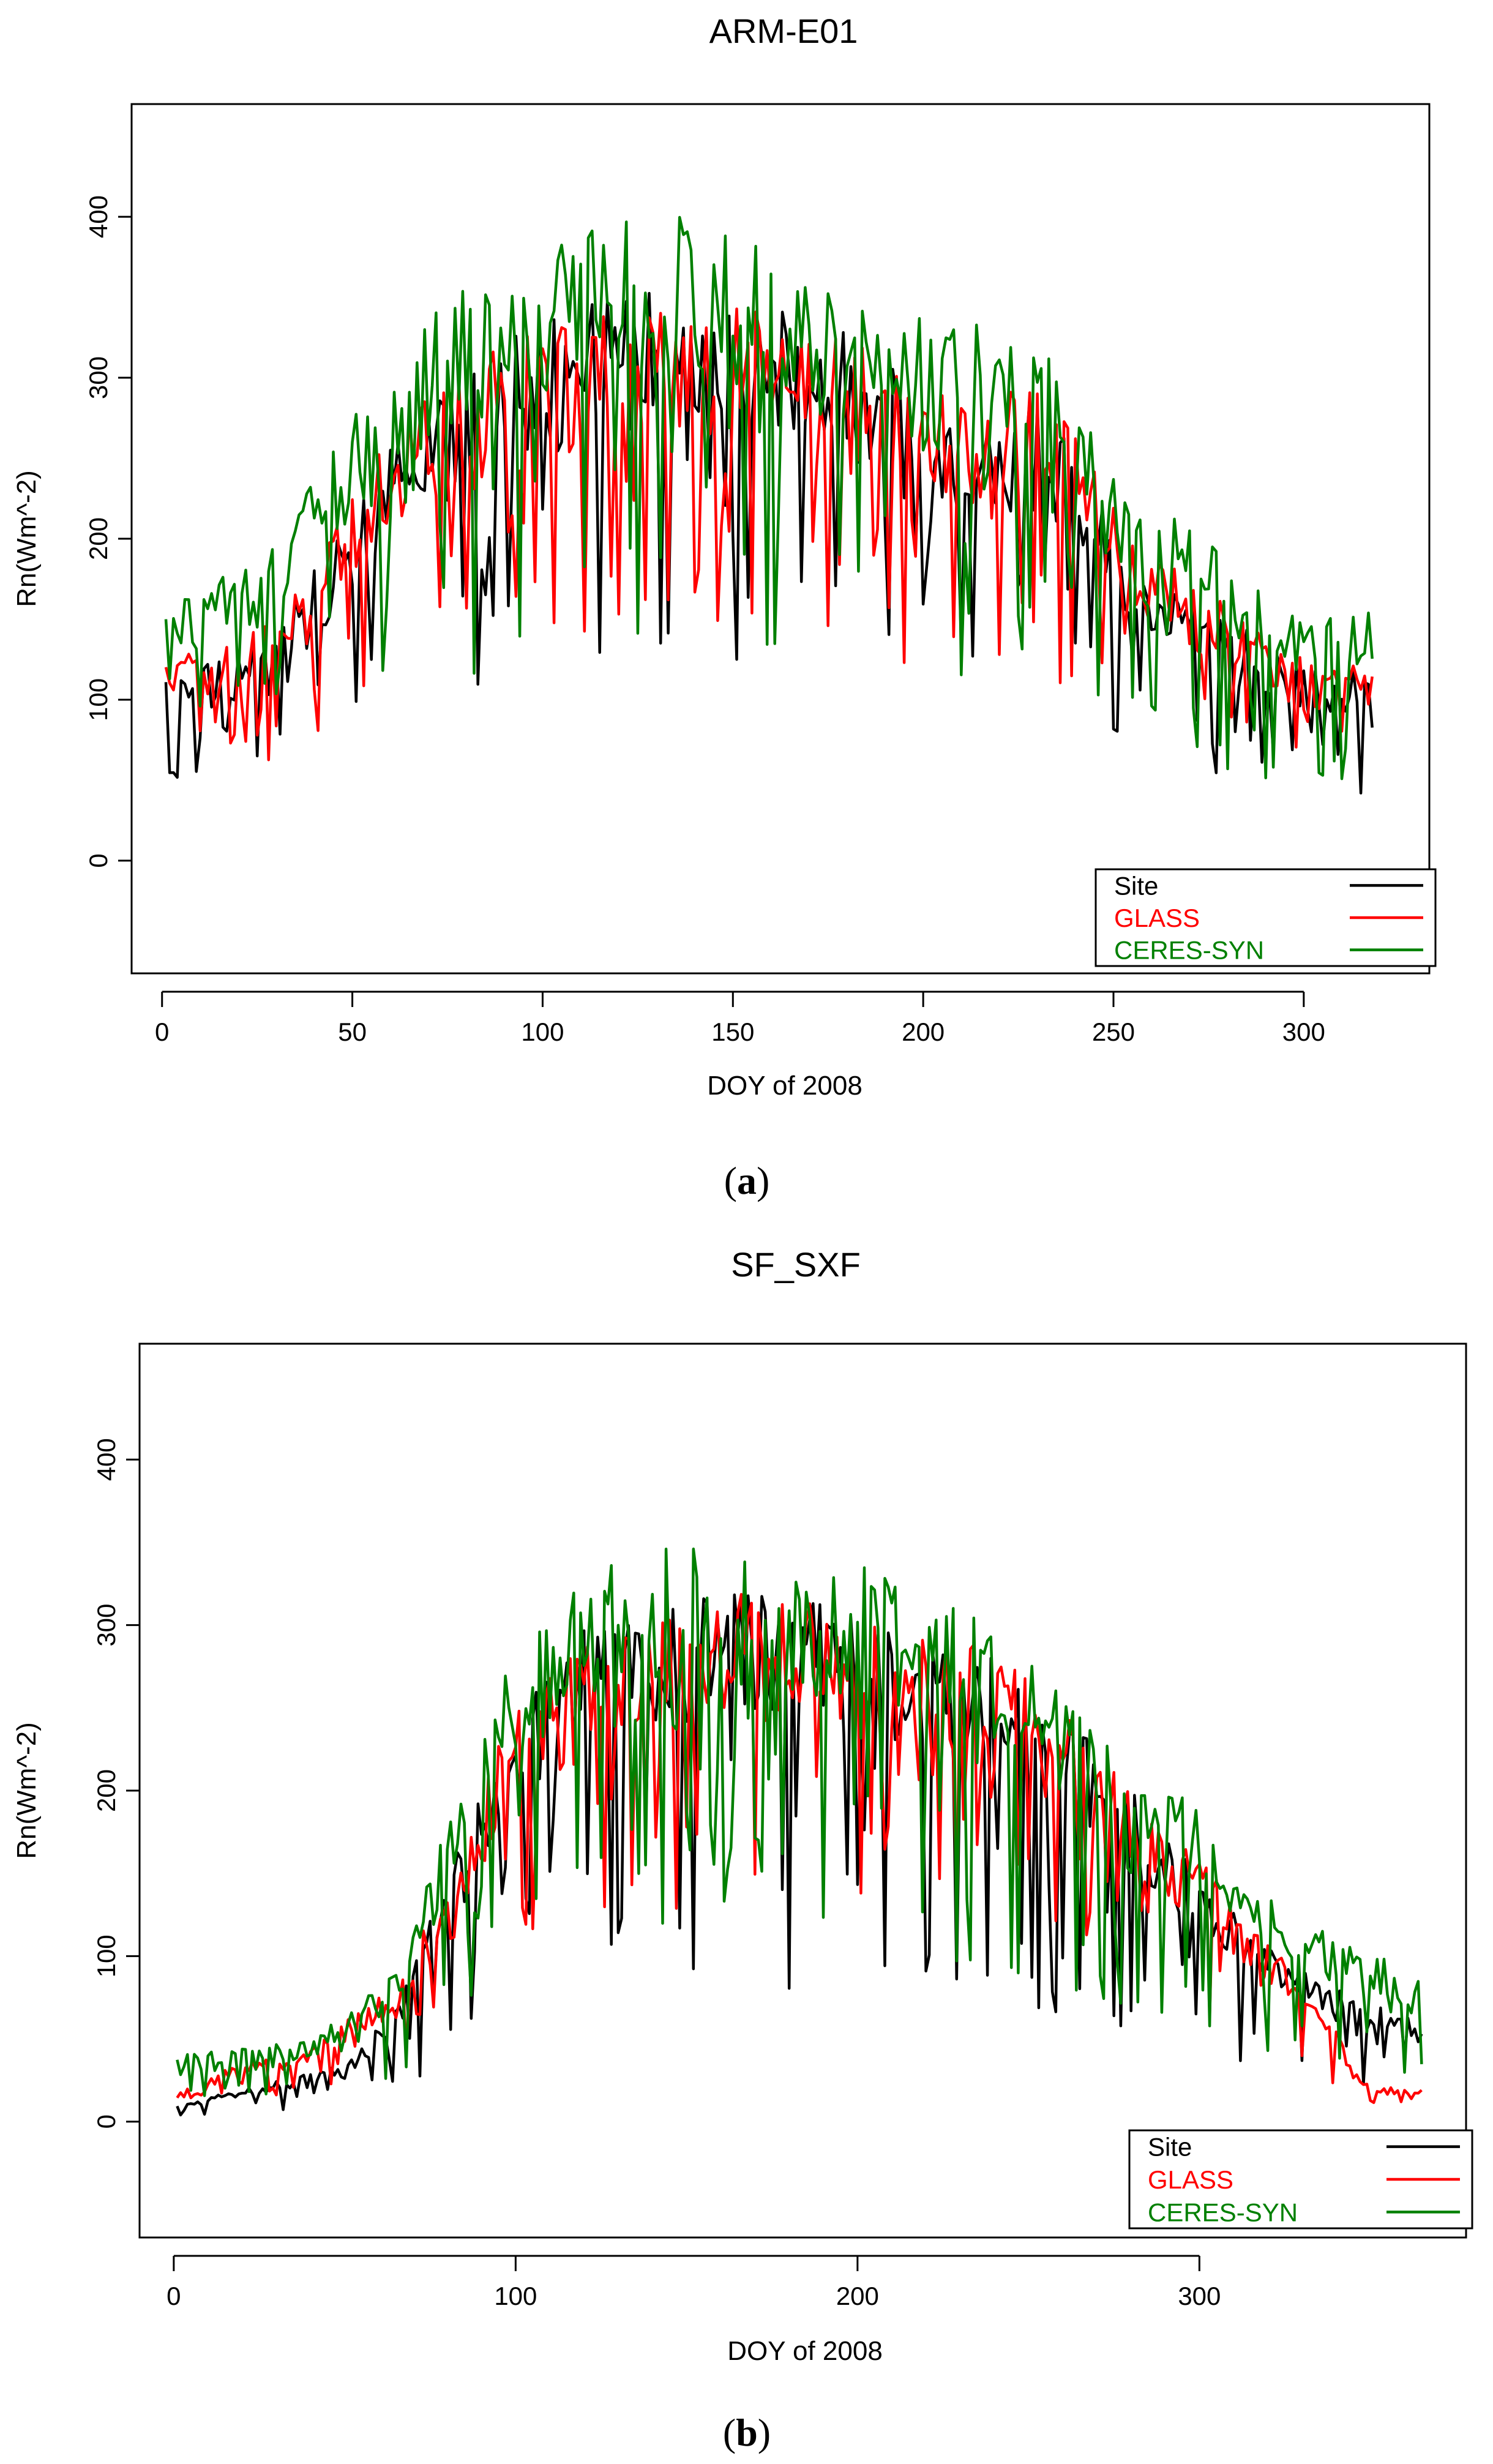 This screenshot has height=2464, width=1493. What do you see at coordinates (784, 1086) in the screenshot?
I see `x-axis-label-a: DOY of 2008` at bounding box center [784, 1086].